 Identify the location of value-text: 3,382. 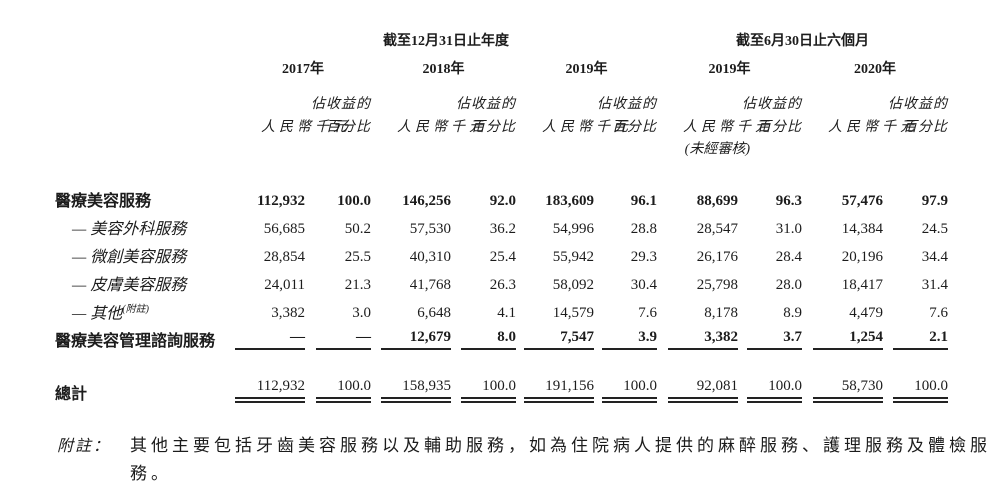
(703, 339).